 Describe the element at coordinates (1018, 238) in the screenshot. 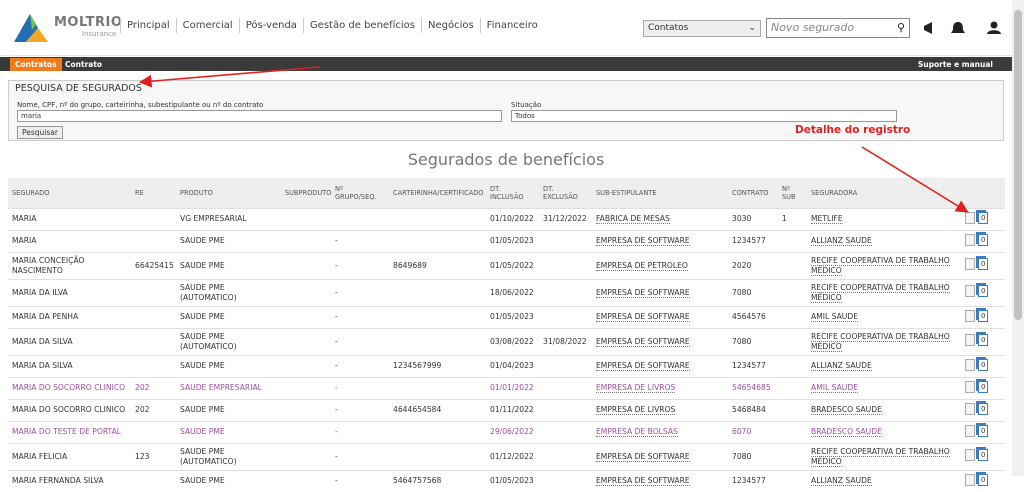

I see `scrollbar` at that location.